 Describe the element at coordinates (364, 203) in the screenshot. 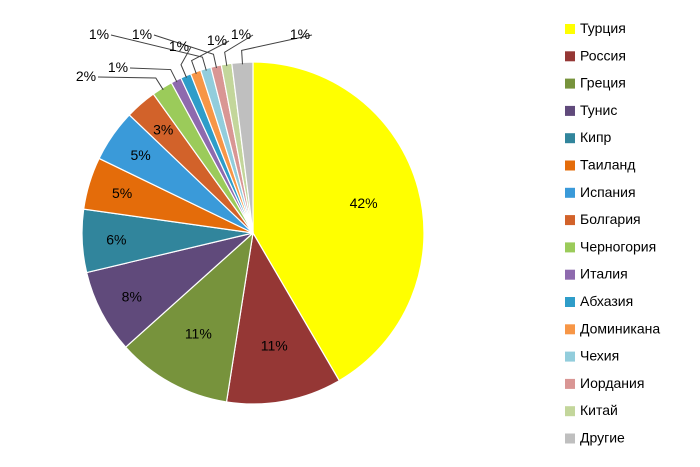

I see `slice-value-label: 42%` at that location.